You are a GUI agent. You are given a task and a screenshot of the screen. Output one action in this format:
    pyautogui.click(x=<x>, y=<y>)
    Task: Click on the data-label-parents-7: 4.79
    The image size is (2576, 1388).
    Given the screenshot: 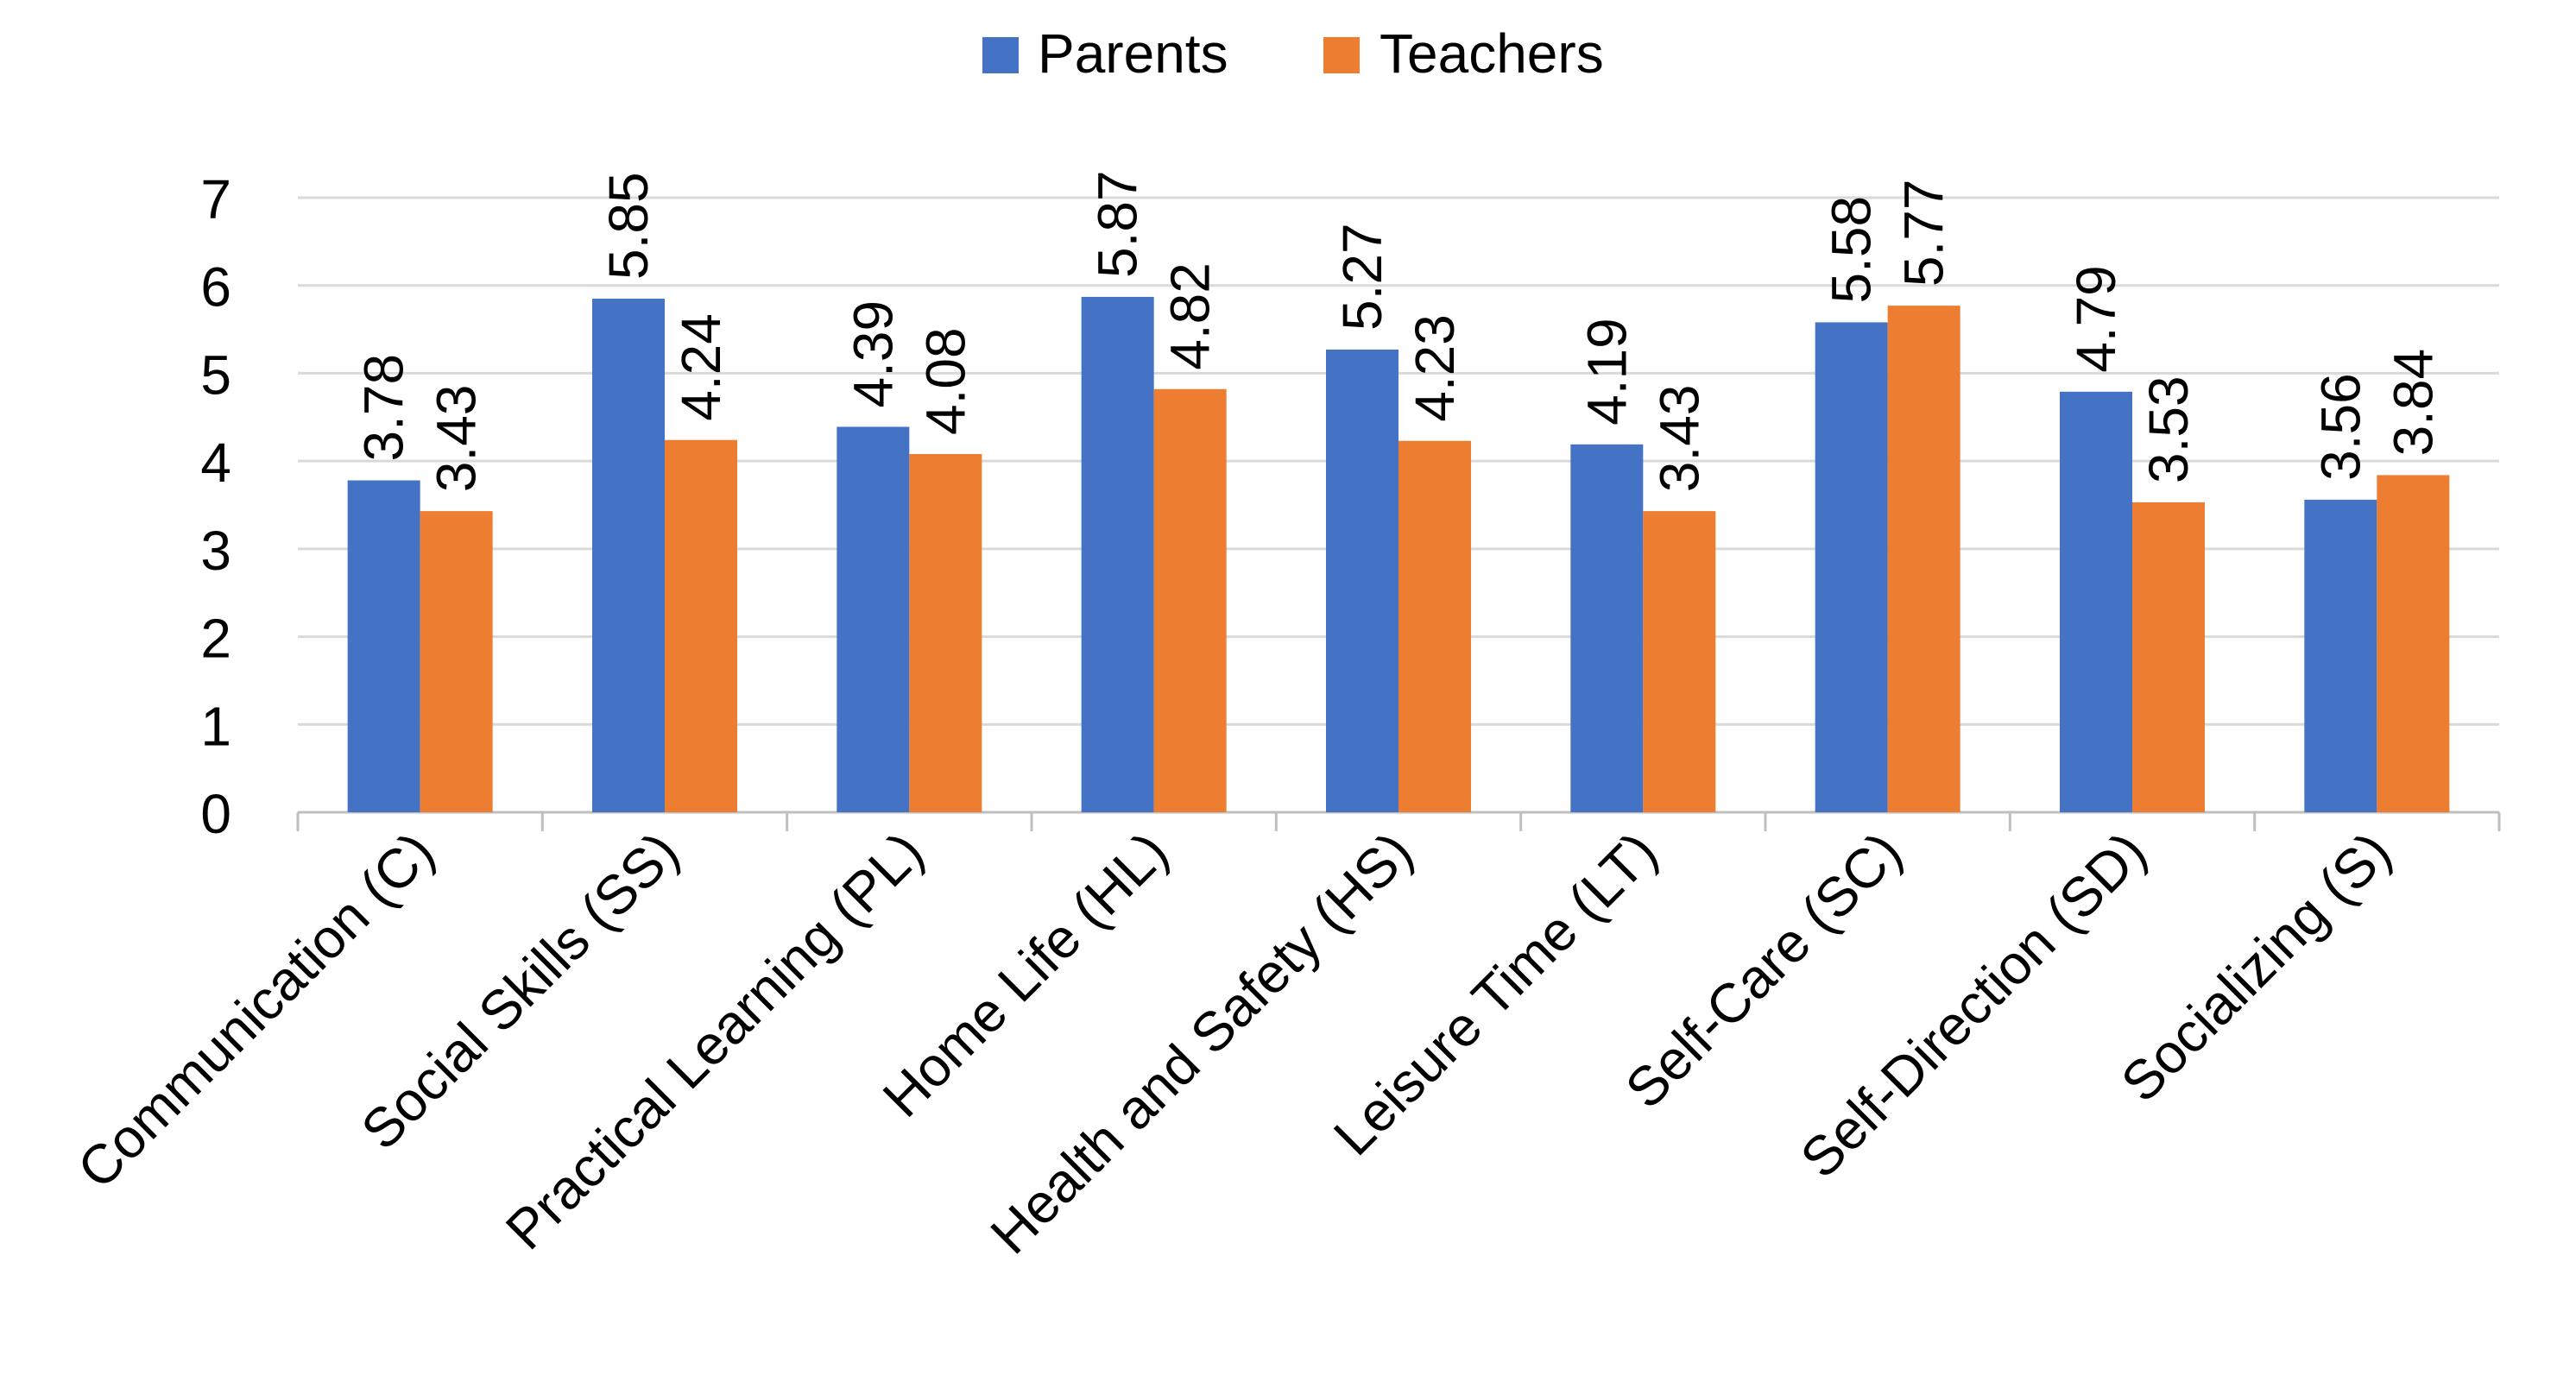 What is the action you would take?
    pyautogui.click(x=2096, y=319)
    